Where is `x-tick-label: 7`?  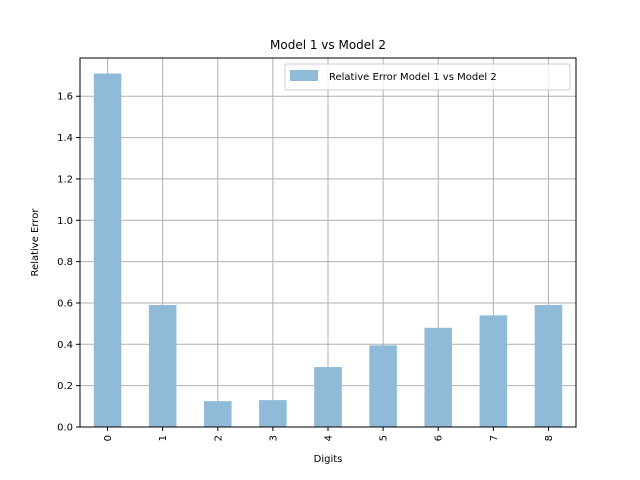
x-tick-label: 7 is located at coordinates (494, 438).